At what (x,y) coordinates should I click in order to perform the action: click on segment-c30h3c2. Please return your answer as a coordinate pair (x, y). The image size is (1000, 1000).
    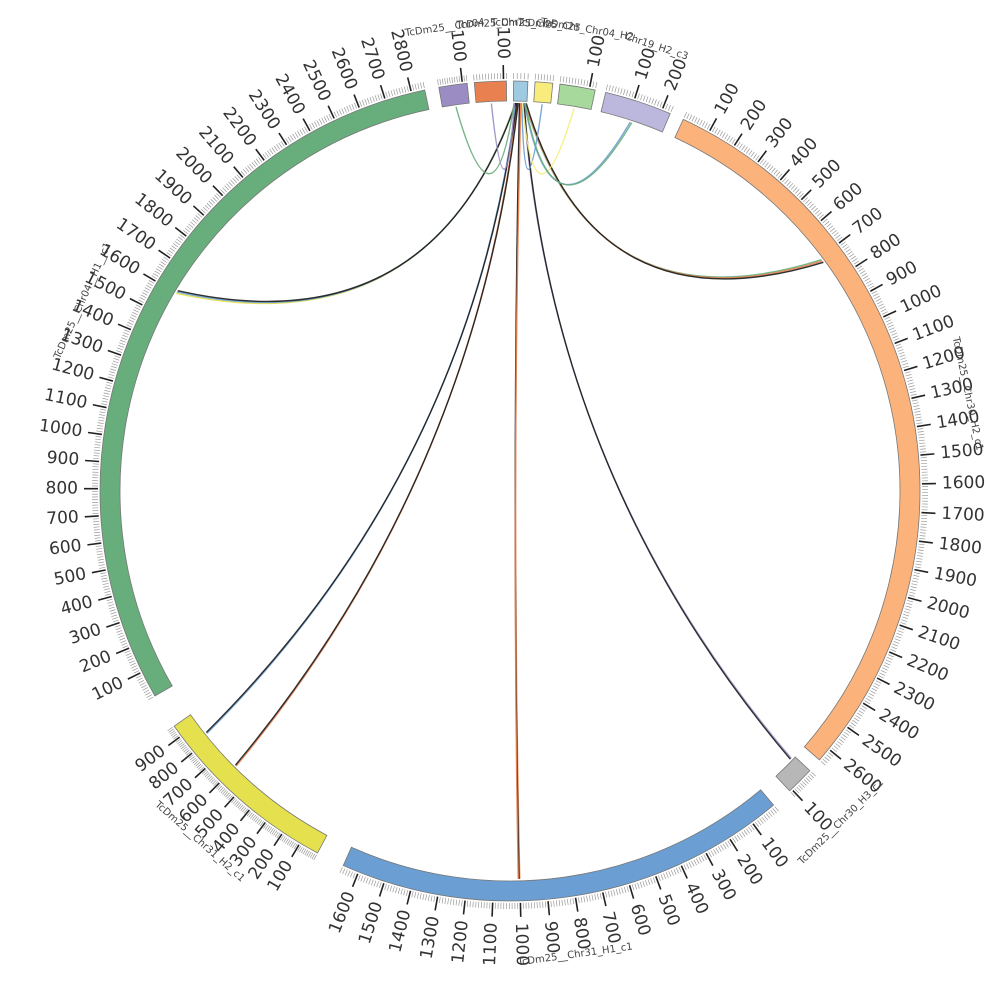
    Looking at the image, I should click on (793, 774).